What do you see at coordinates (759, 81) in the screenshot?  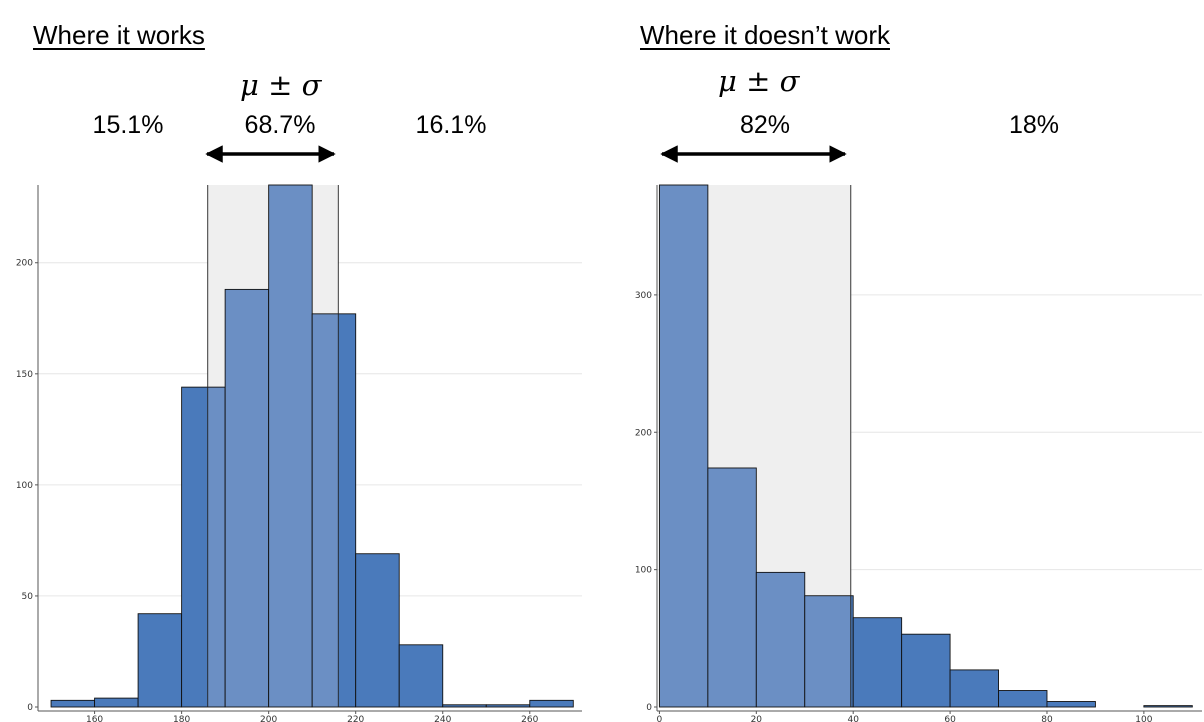 I see `right-mu-sigma-label: μ ± σ` at bounding box center [759, 81].